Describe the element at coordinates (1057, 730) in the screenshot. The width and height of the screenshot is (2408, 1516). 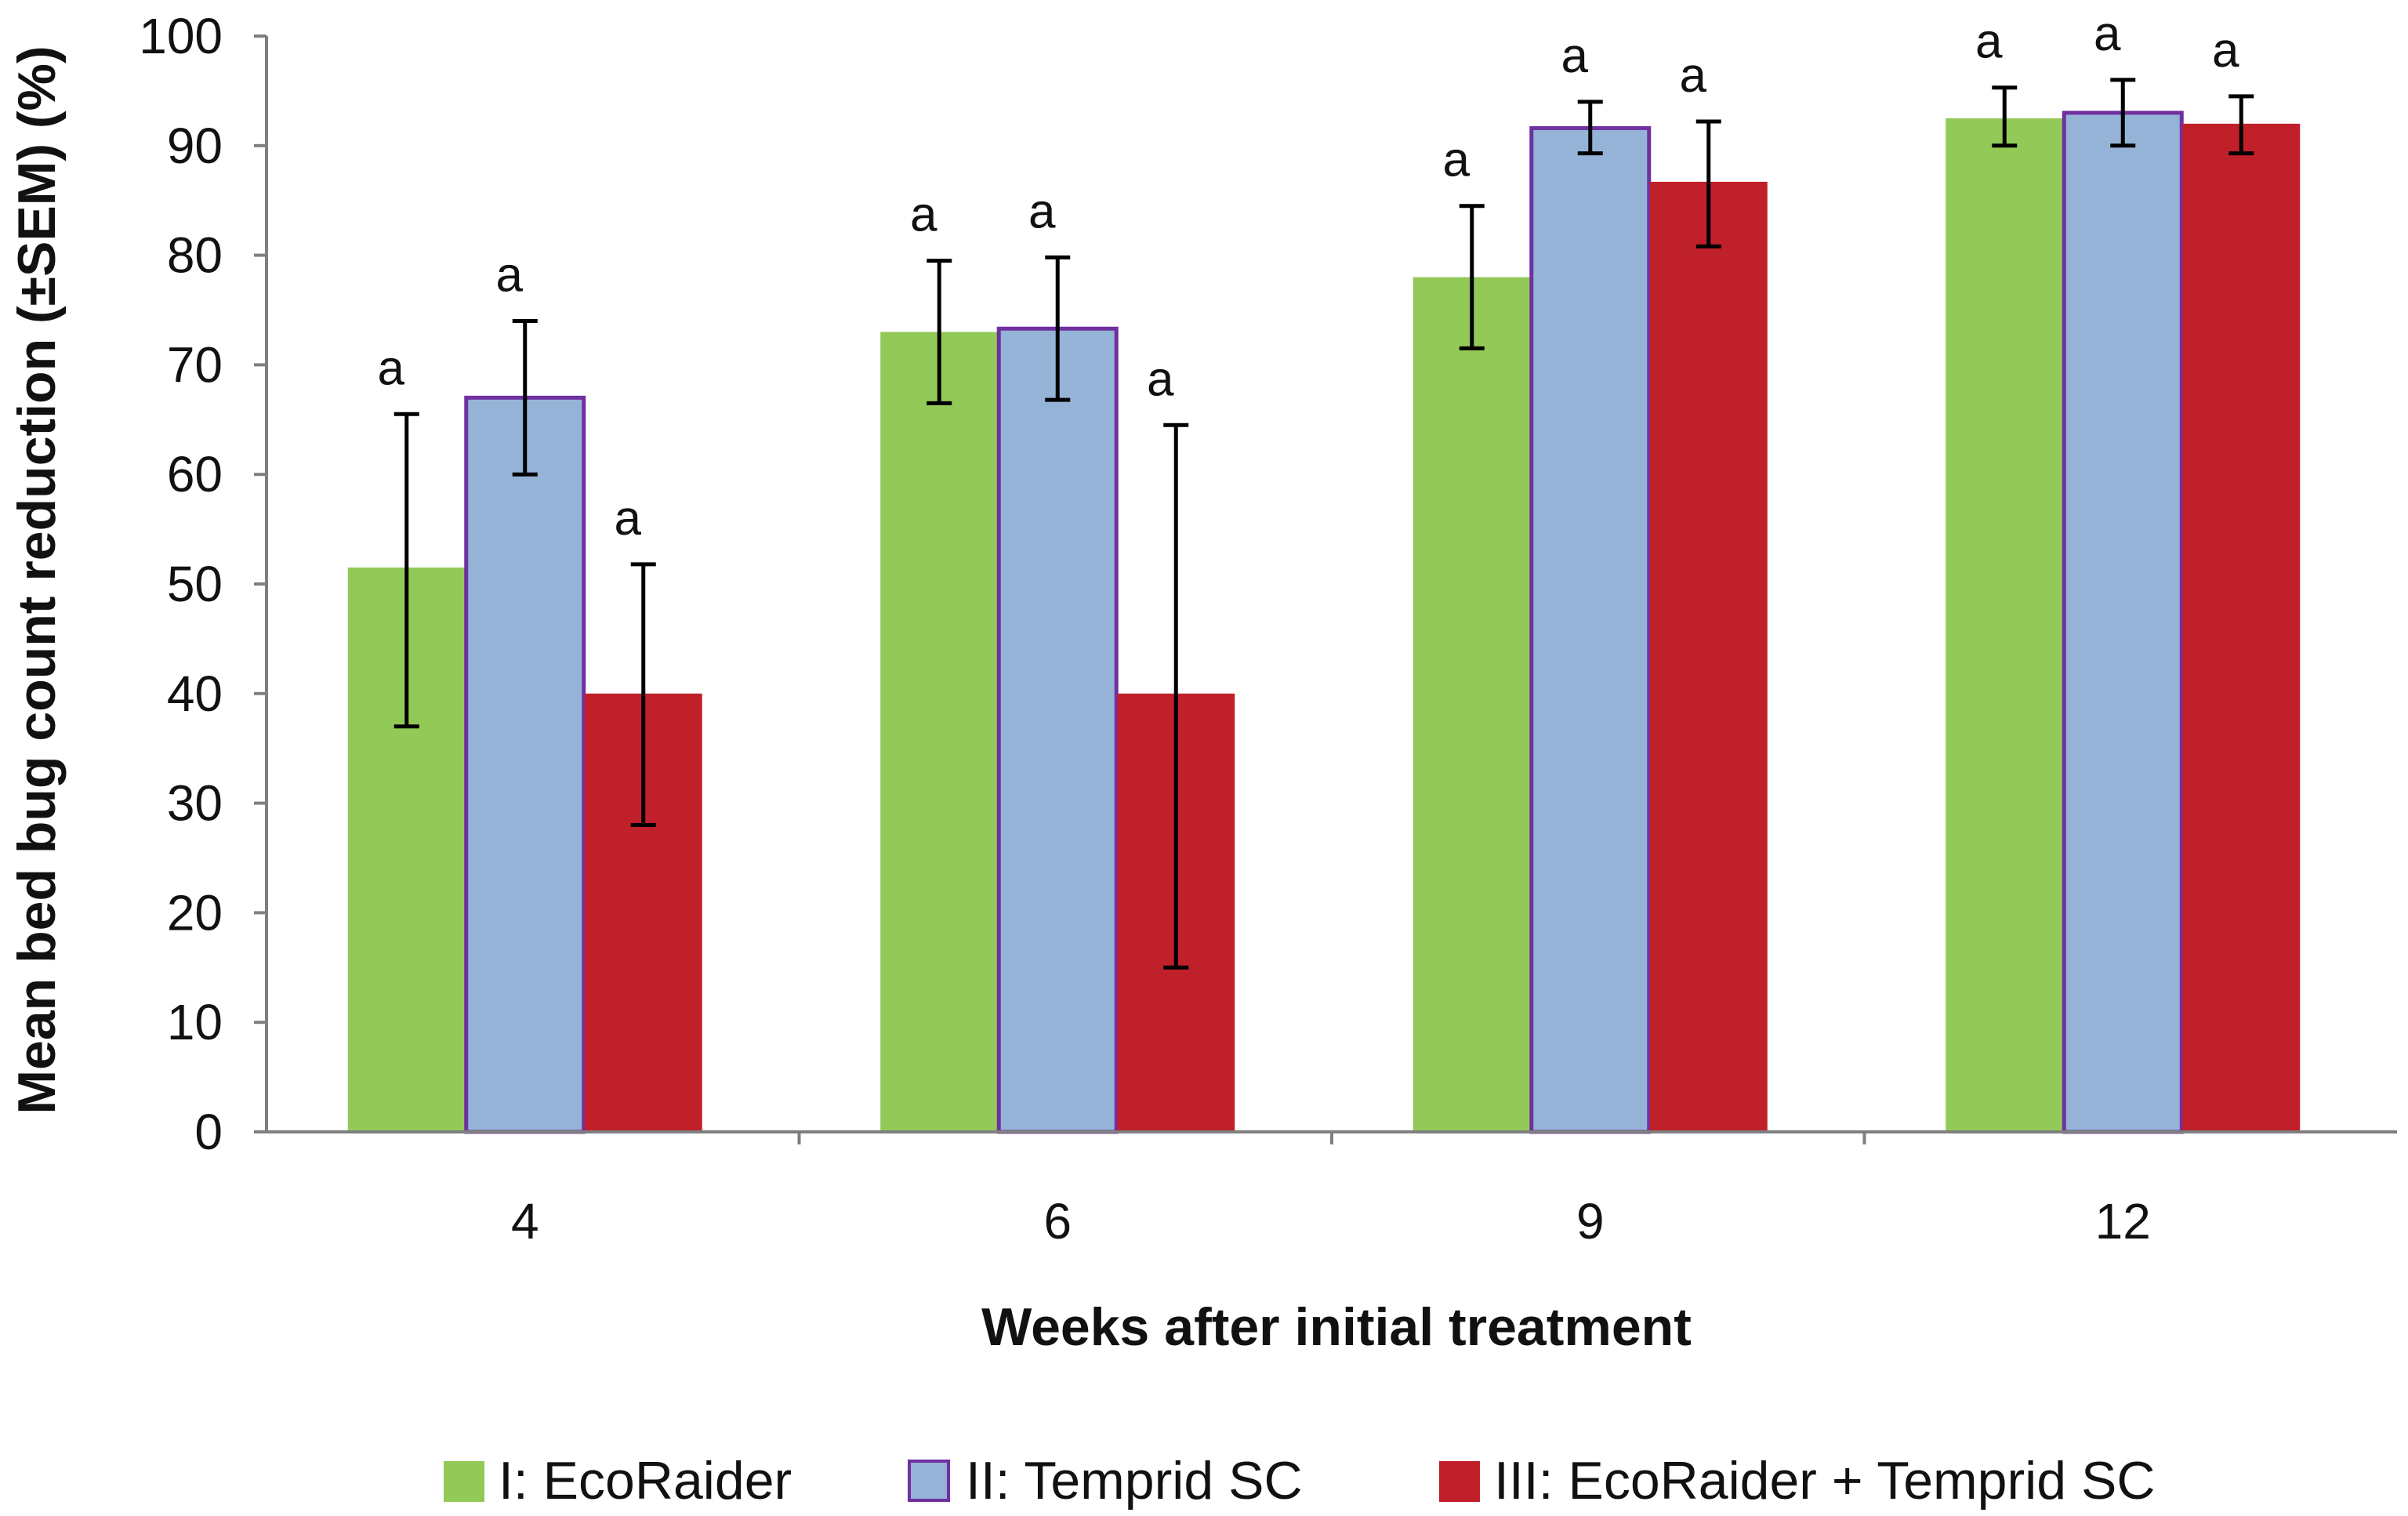
I see `bar-series2-week6` at that location.